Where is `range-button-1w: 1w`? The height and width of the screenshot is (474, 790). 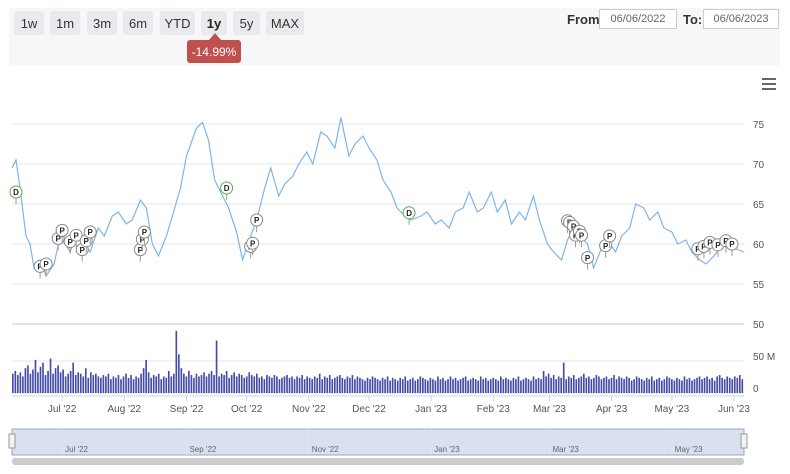
range-button-1w: 1w is located at coordinates (29, 23).